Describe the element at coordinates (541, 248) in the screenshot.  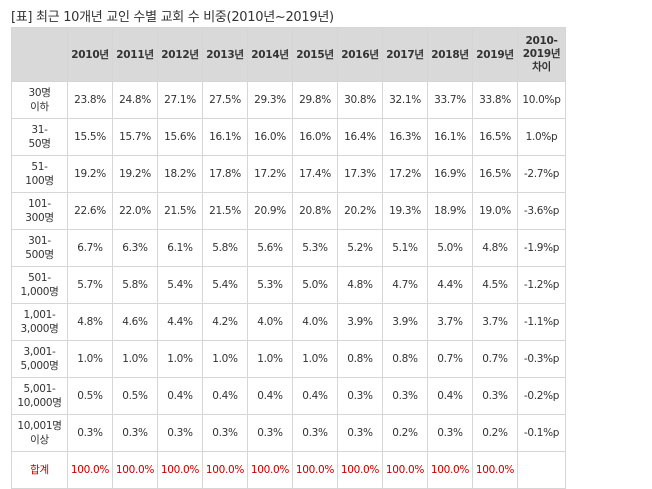
I see `diff-cell: -1.9%p` at that location.